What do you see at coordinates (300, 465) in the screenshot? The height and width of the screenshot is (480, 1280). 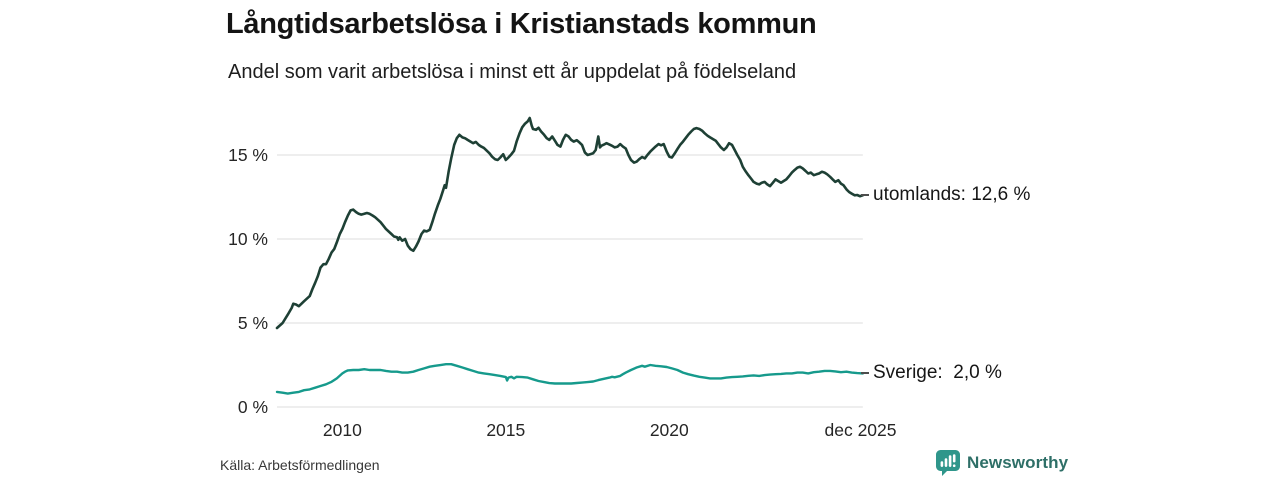 I see `source-note: Källa: Arbetsförmedlingen` at bounding box center [300, 465].